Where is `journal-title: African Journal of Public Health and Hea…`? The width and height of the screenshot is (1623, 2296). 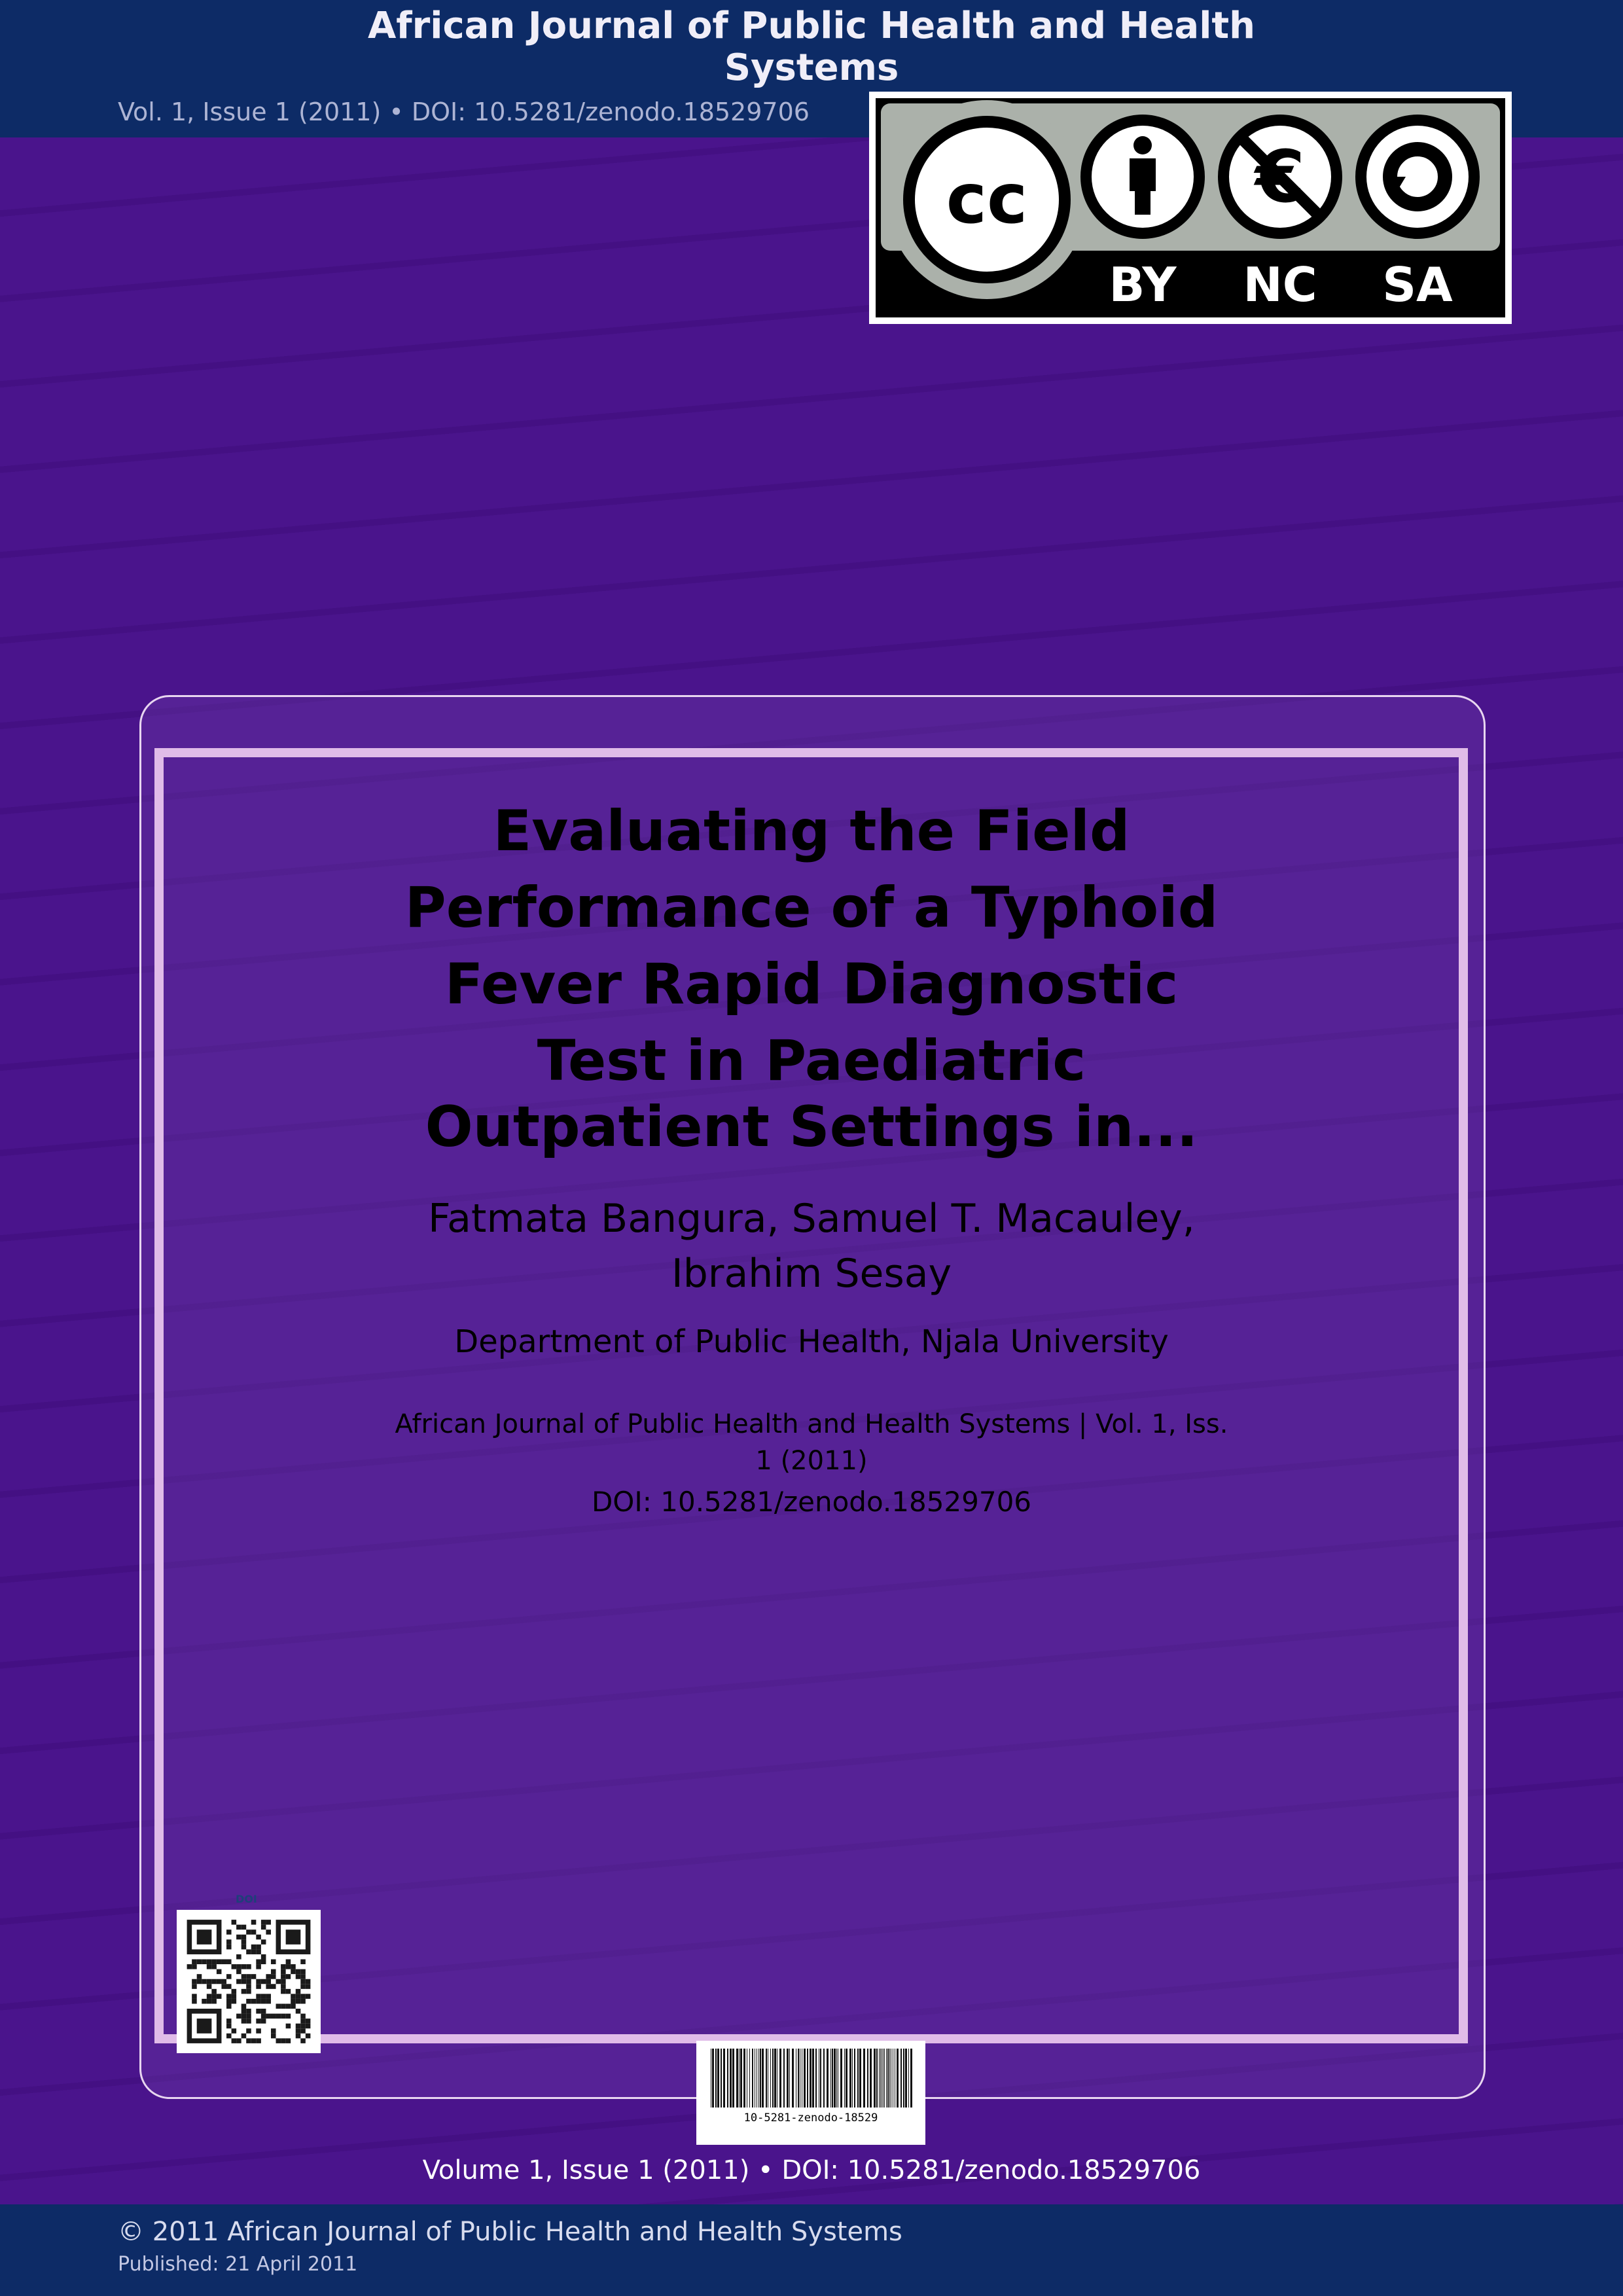 journal-title: African Journal of Public Health and Hea… is located at coordinates (811, 47).